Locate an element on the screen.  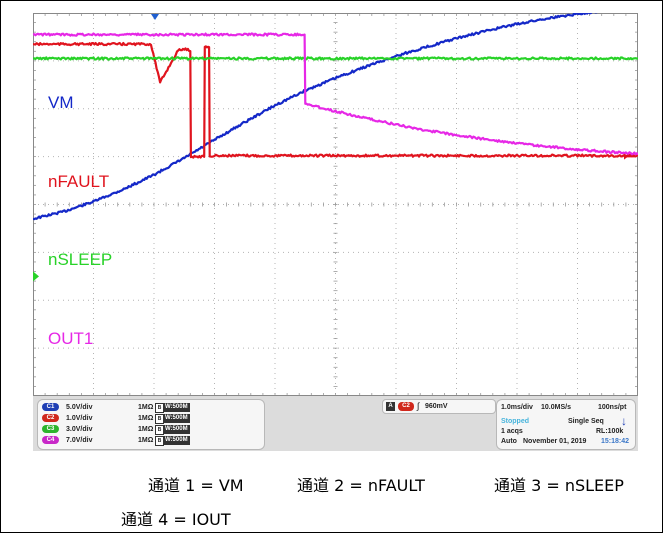
trigger-position-marker is located at coordinates (155, 17).